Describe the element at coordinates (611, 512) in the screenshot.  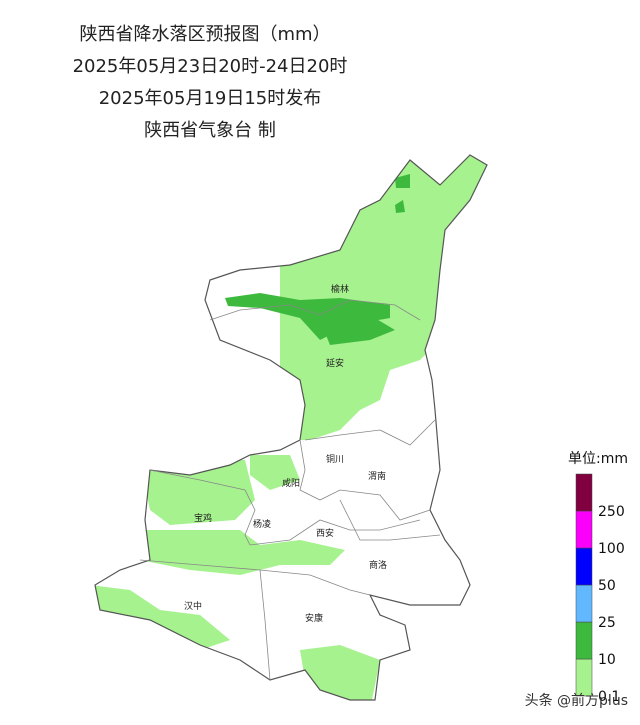
I see `legend-label: 250` at that location.